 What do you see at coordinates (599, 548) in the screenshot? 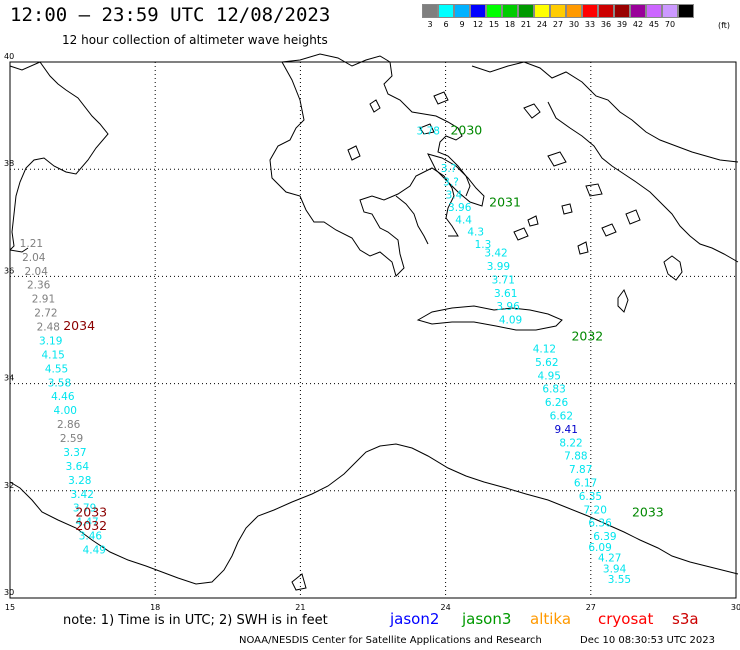
I see `wave-height-value: 6.09` at bounding box center [599, 548].